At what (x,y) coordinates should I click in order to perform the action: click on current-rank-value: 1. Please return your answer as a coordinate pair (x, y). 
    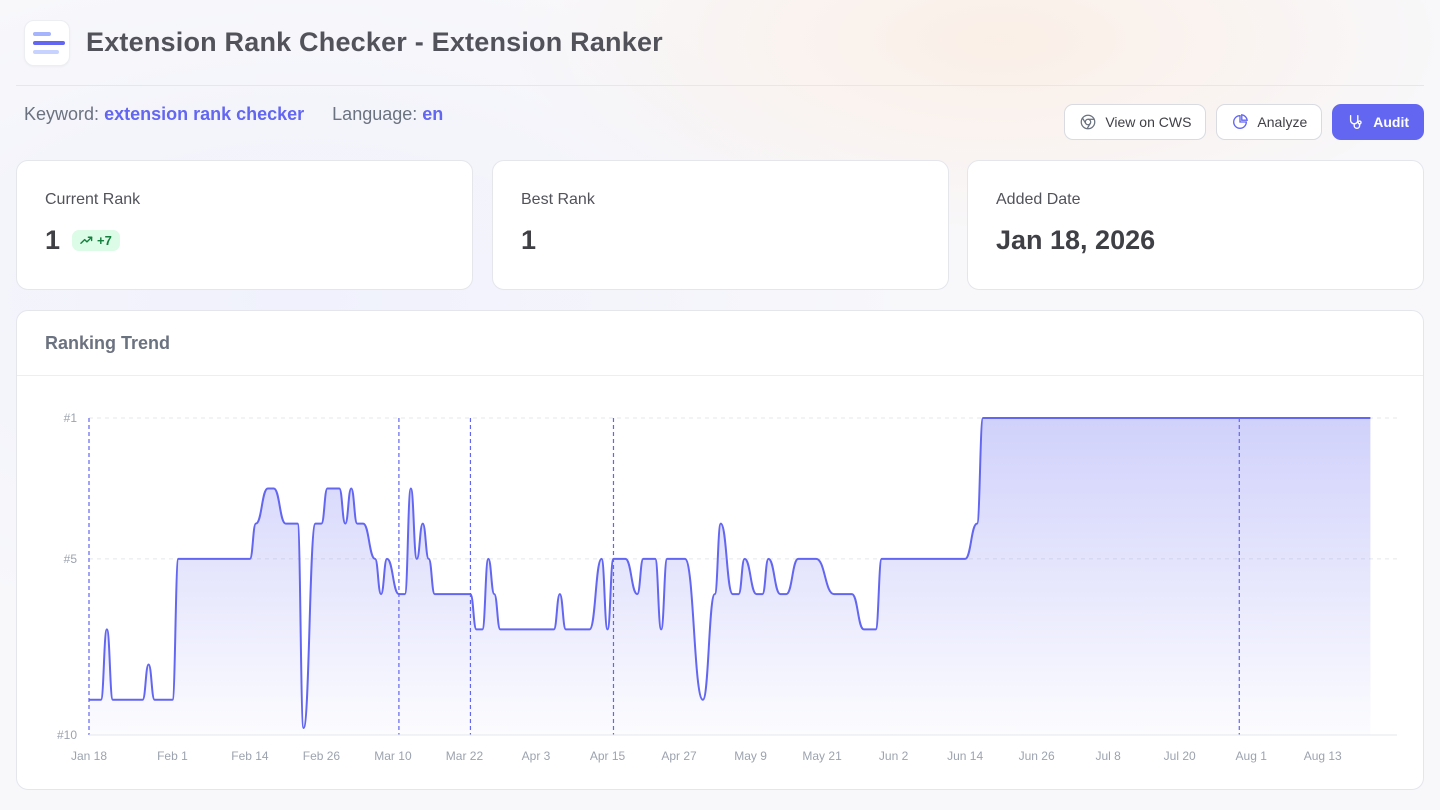
    Looking at the image, I should click on (53, 240).